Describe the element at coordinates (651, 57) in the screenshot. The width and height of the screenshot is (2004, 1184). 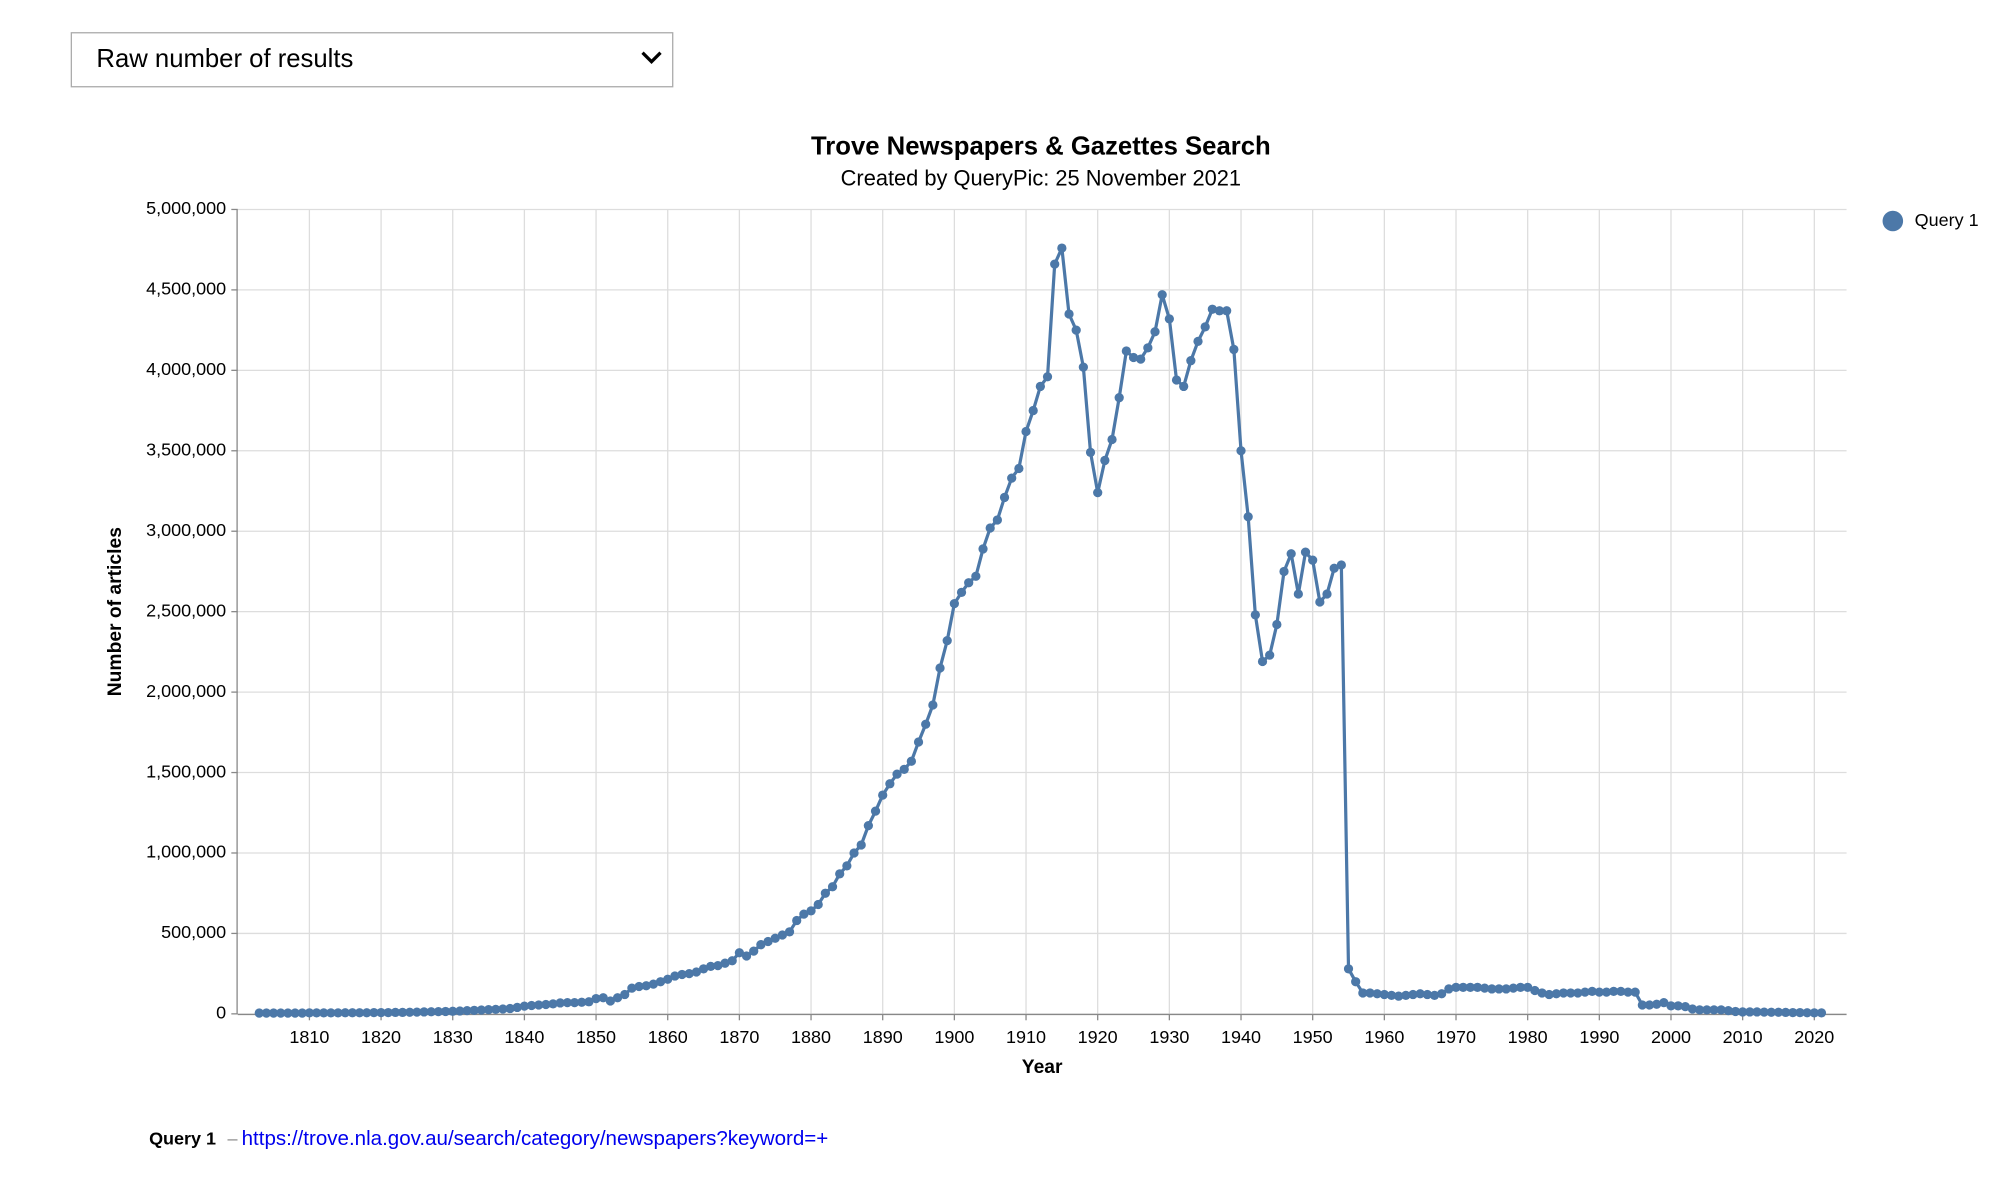
I see `dropdown-chevron` at that location.